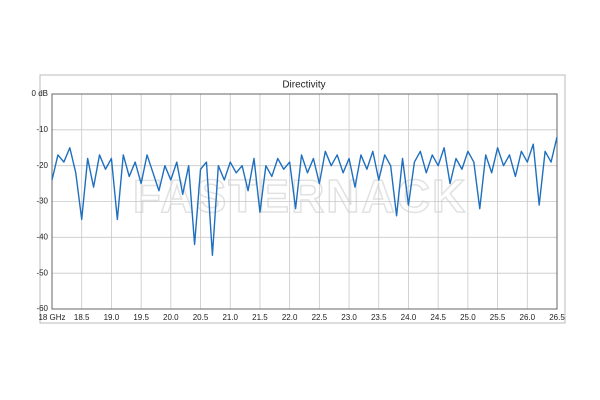 The height and width of the screenshot is (400, 600). I want to click on y-tick-label: -20, so click(42, 165).